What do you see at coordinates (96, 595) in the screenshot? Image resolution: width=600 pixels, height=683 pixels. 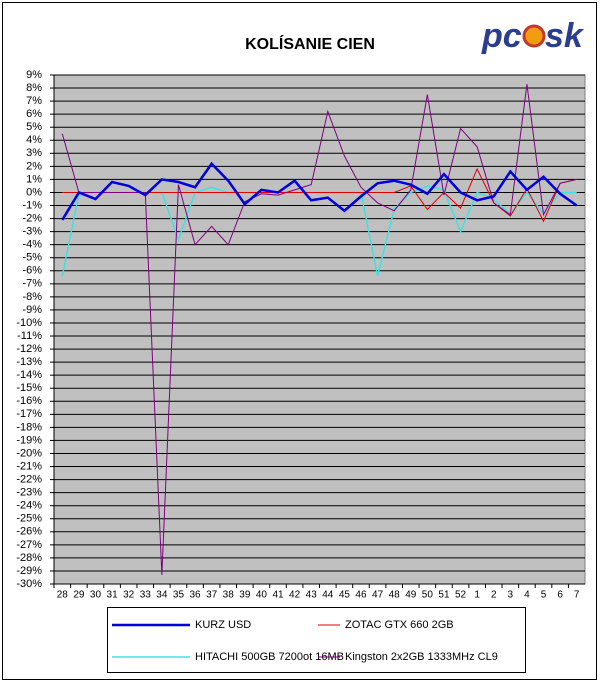 I see `x-tick-label: 30` at bounding box center [96, 595].